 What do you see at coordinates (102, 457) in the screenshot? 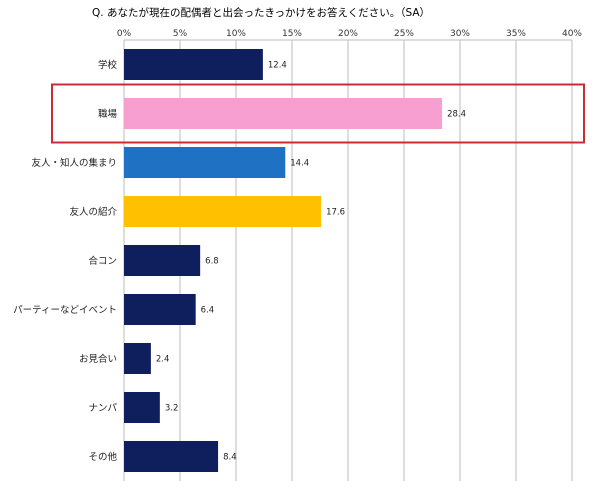
I see `category-label: その他` at bounding box center [102, 457].